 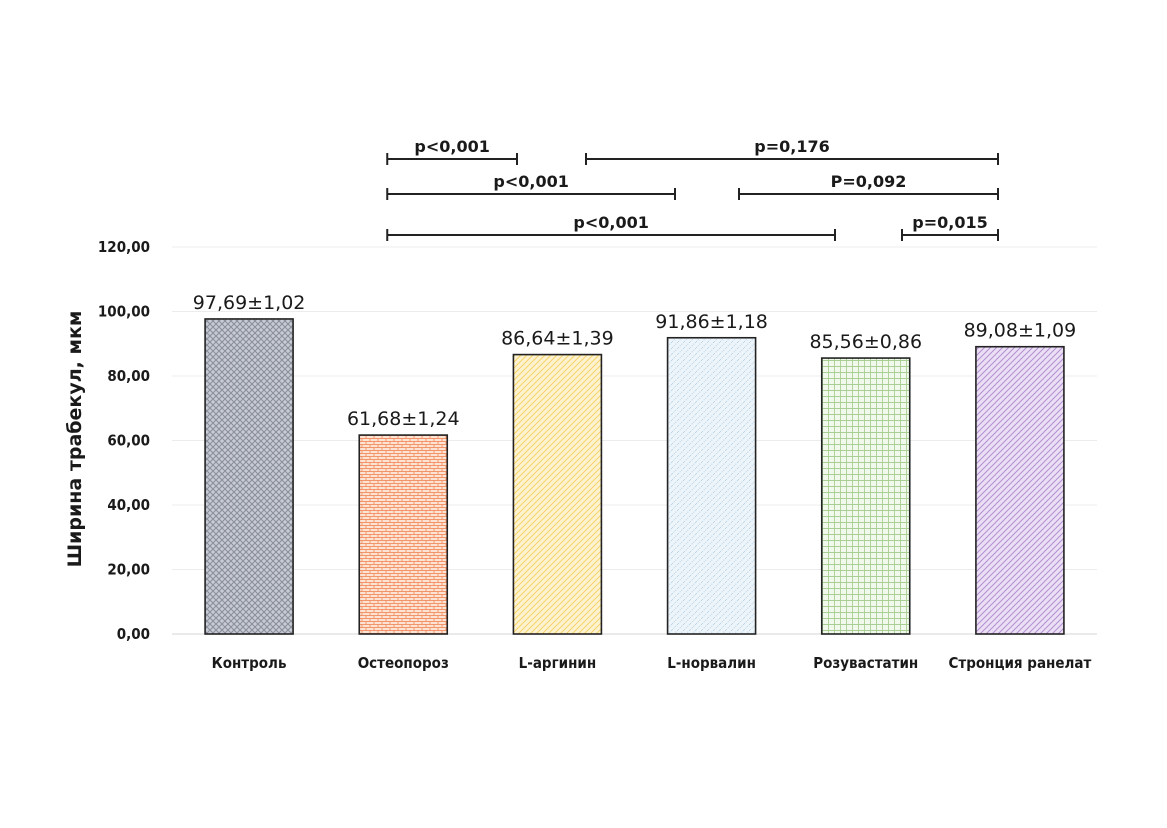 What do you see at coordinates (558, 663) in the screenshot?
I see `category-label: L-аргинин` at bounding box center [558, 663].